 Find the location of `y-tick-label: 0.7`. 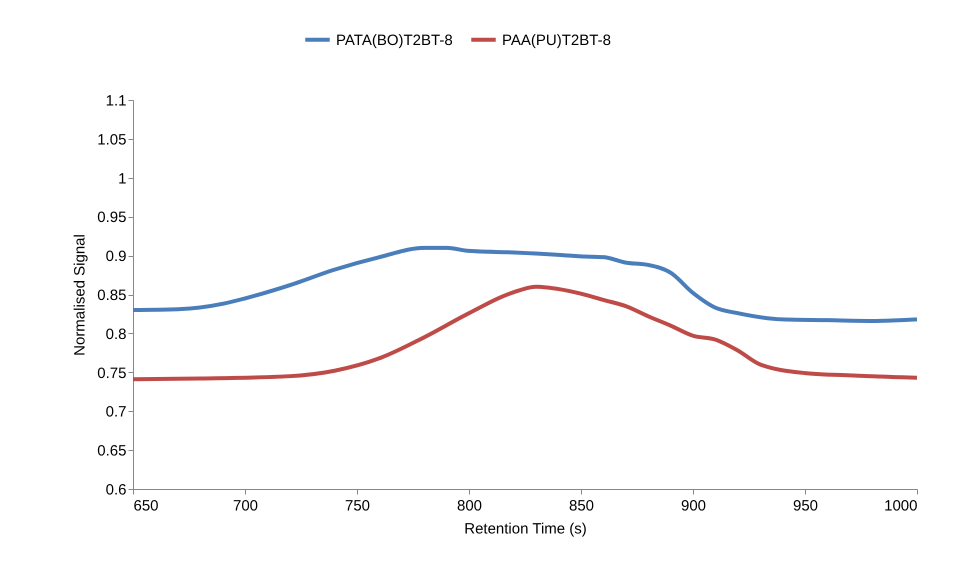

y-tick-label: 0.7 is located at coordinates (116, 412).